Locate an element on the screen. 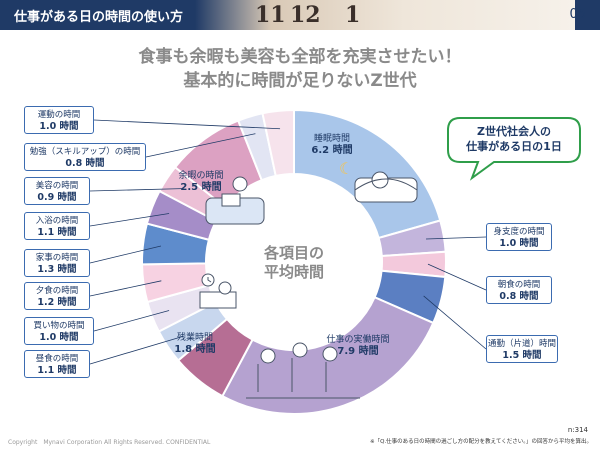 The height and width of the screenshot is (450, 600). leader-line-shopping is located at coordinates (131, 321).